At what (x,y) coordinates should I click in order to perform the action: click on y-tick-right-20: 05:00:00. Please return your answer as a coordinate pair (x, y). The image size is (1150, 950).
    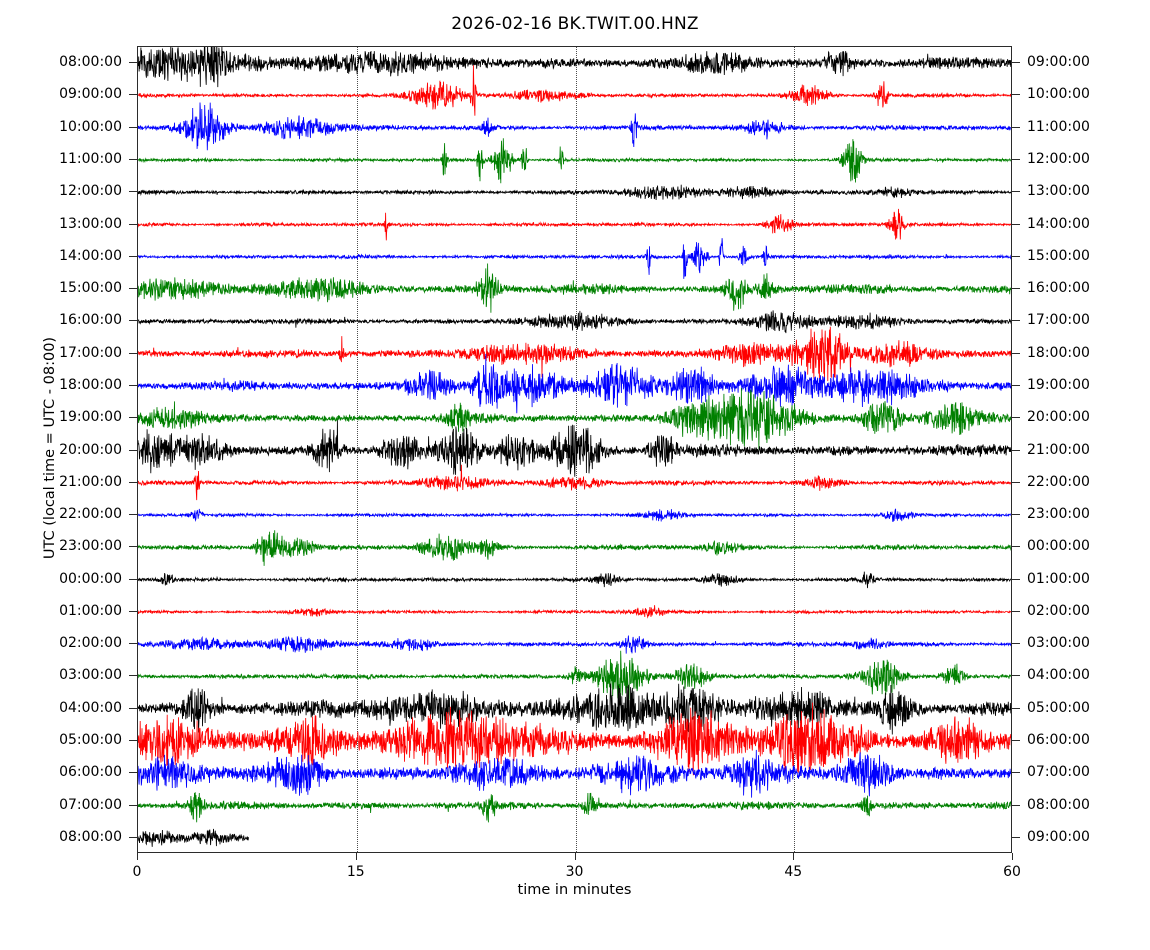
    Looking at the image, I should click on (1058, 707).